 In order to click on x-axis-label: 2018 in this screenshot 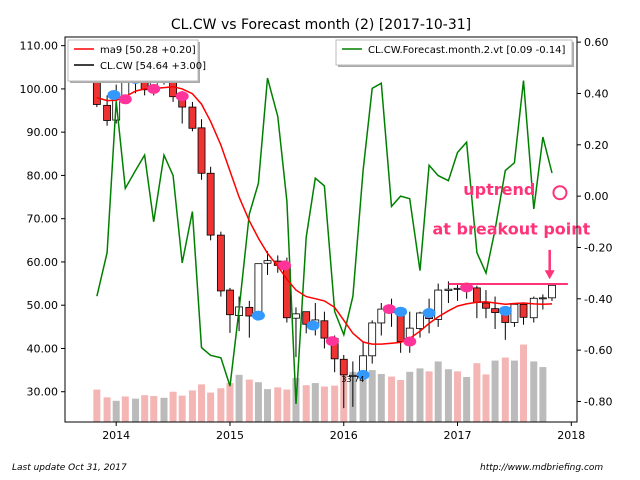, I will do `click(571, 435)`.